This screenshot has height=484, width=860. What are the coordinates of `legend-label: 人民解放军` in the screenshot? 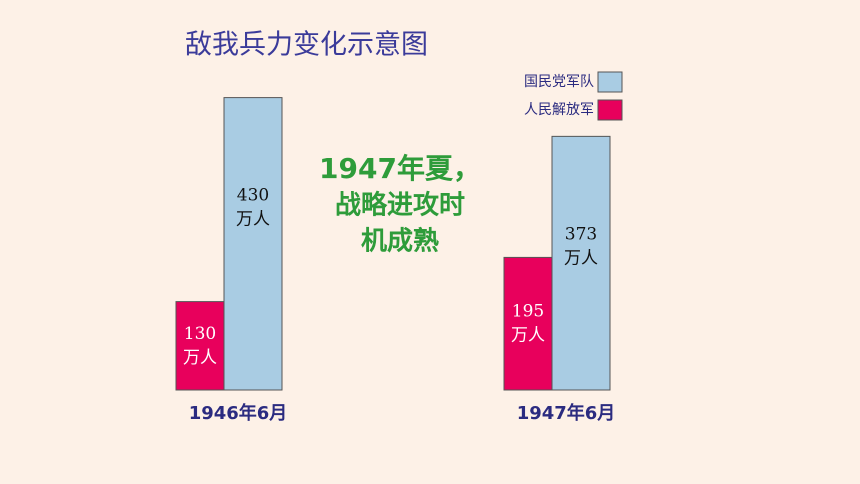 It's located at (559, 110).